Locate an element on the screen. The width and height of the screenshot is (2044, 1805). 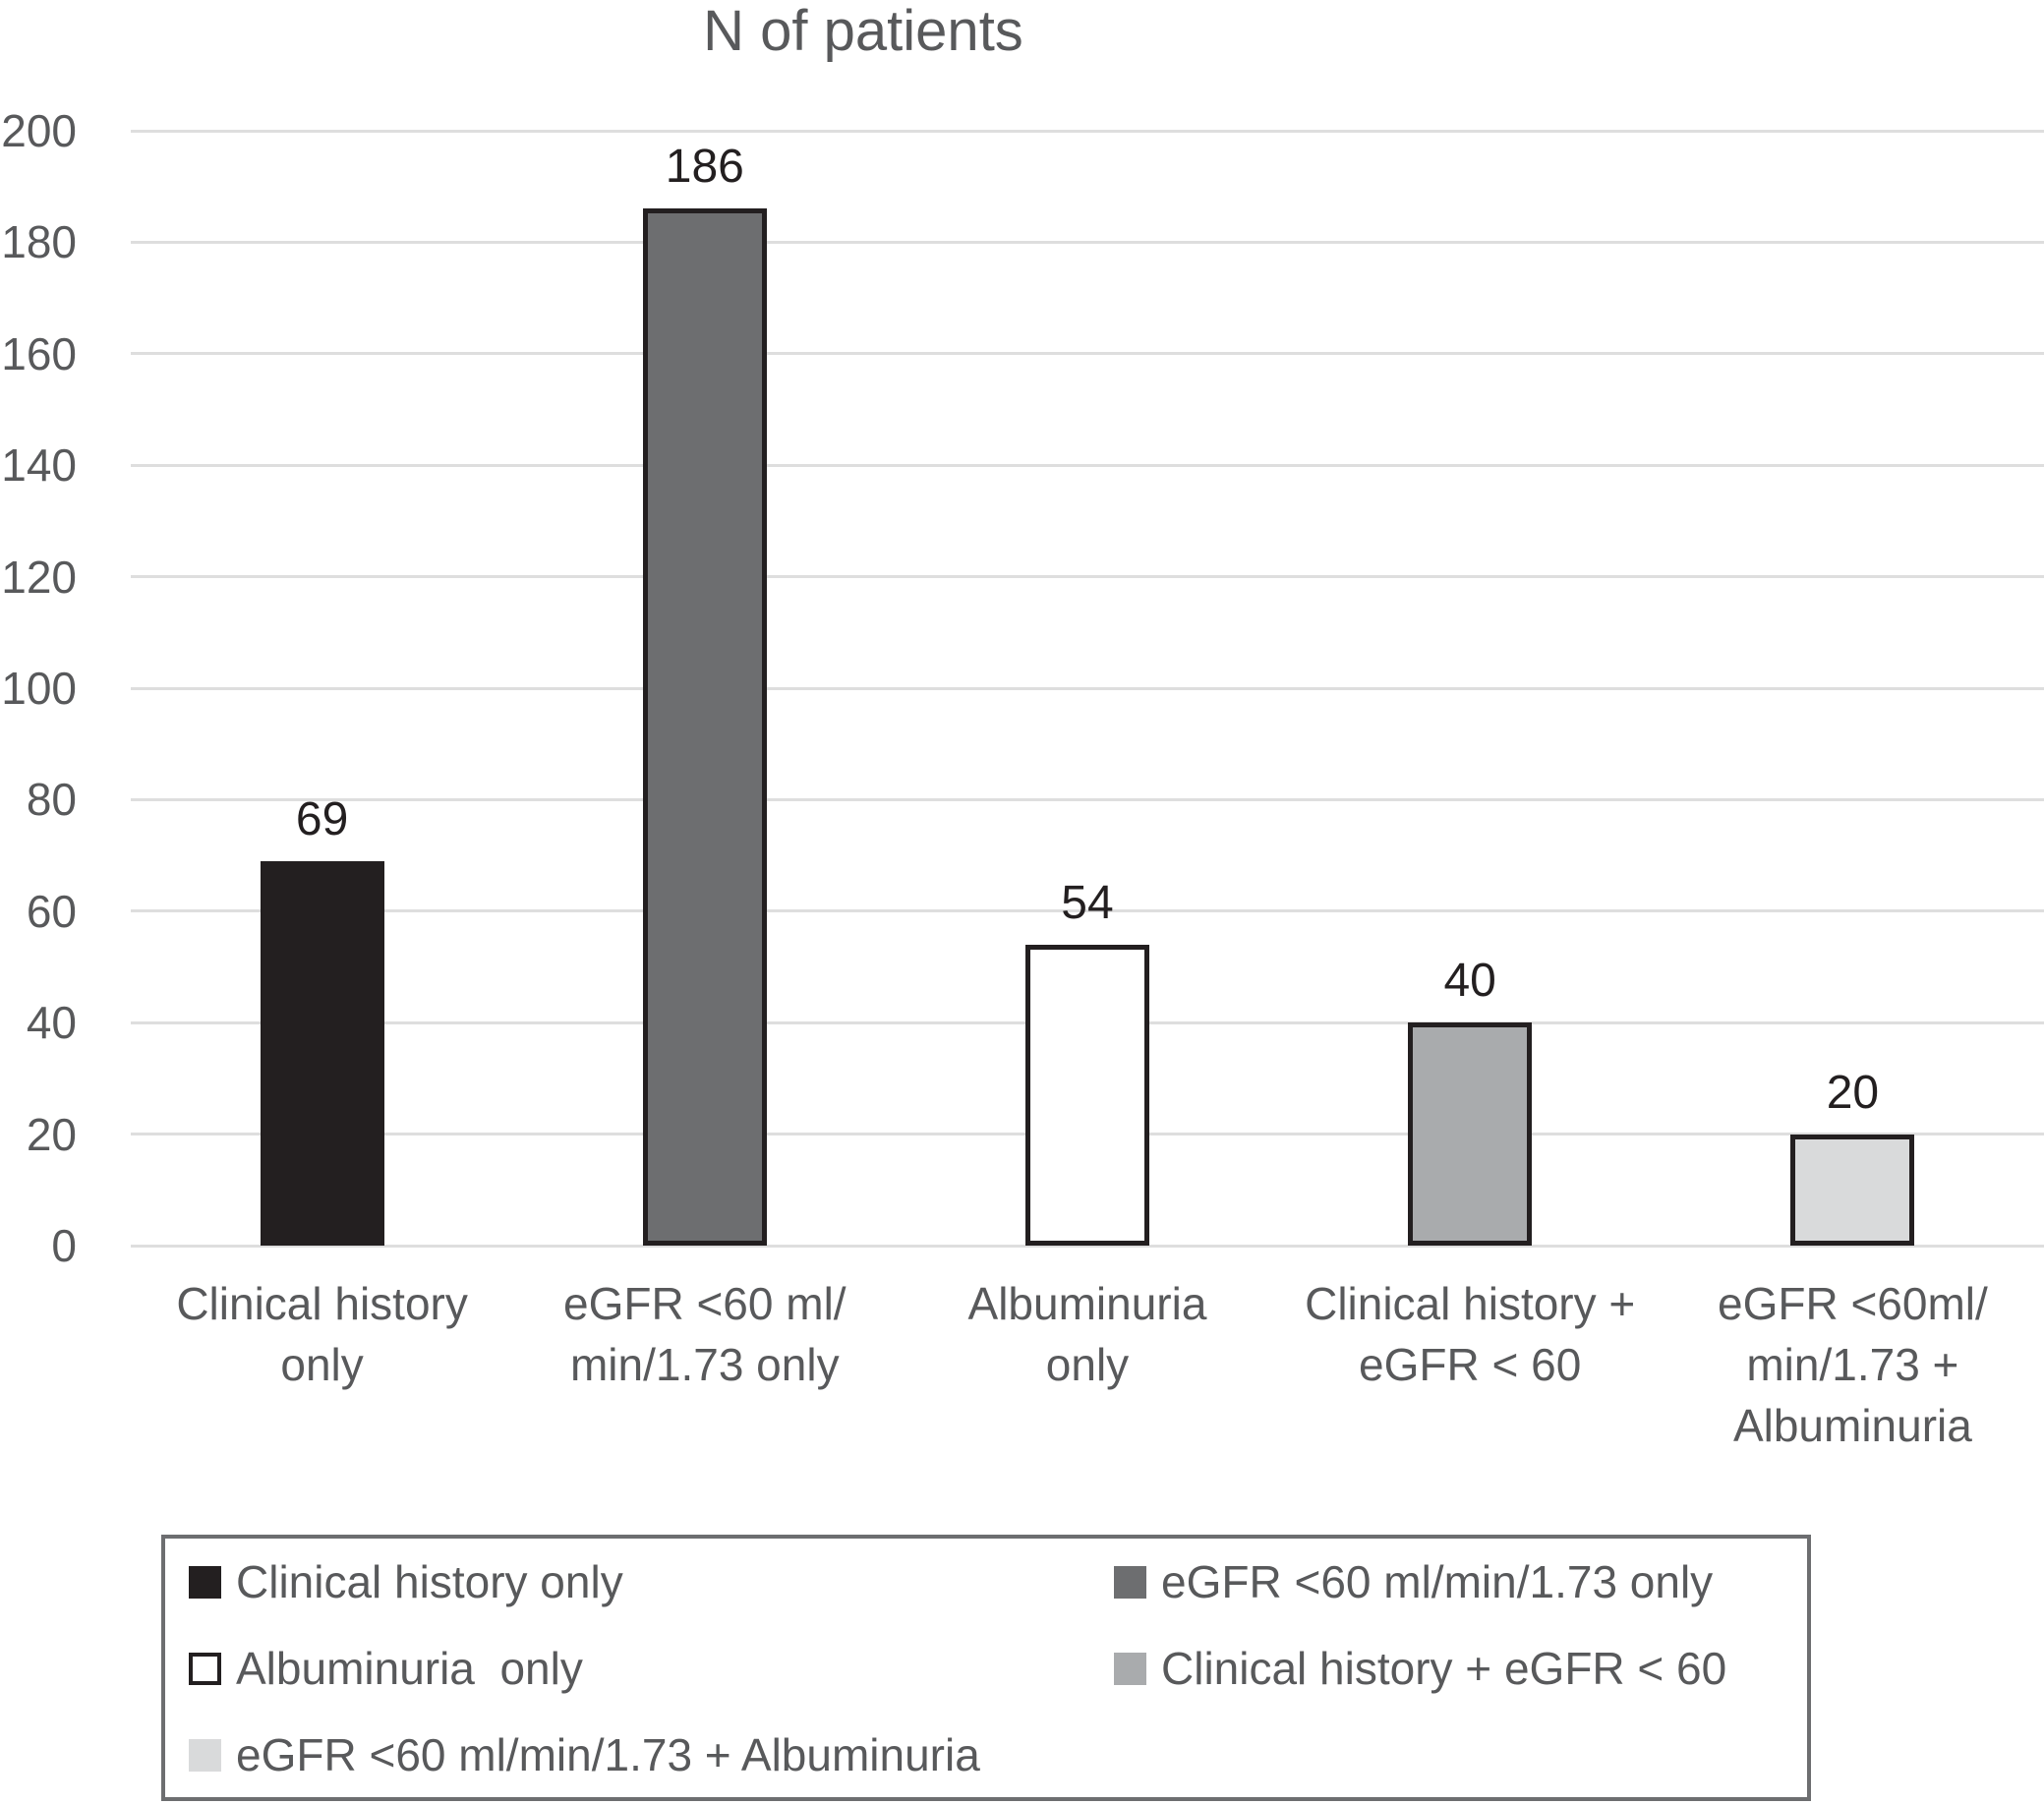
x-axis-category-label-egfr-60ml-min-1-73-albuminuria: eGFR <60ml/ min/1.73 + Albuminuria is located at coordinates (1852, 1364).